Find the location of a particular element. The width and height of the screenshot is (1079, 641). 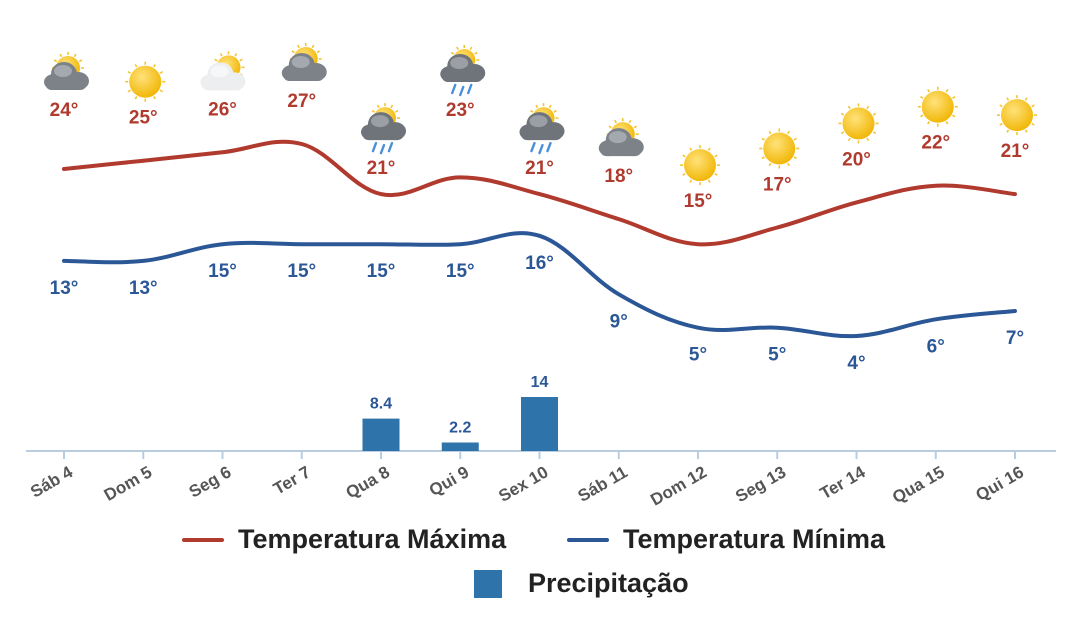

x-tick-label: Sáb 11 is located at coordinates (603, 483).